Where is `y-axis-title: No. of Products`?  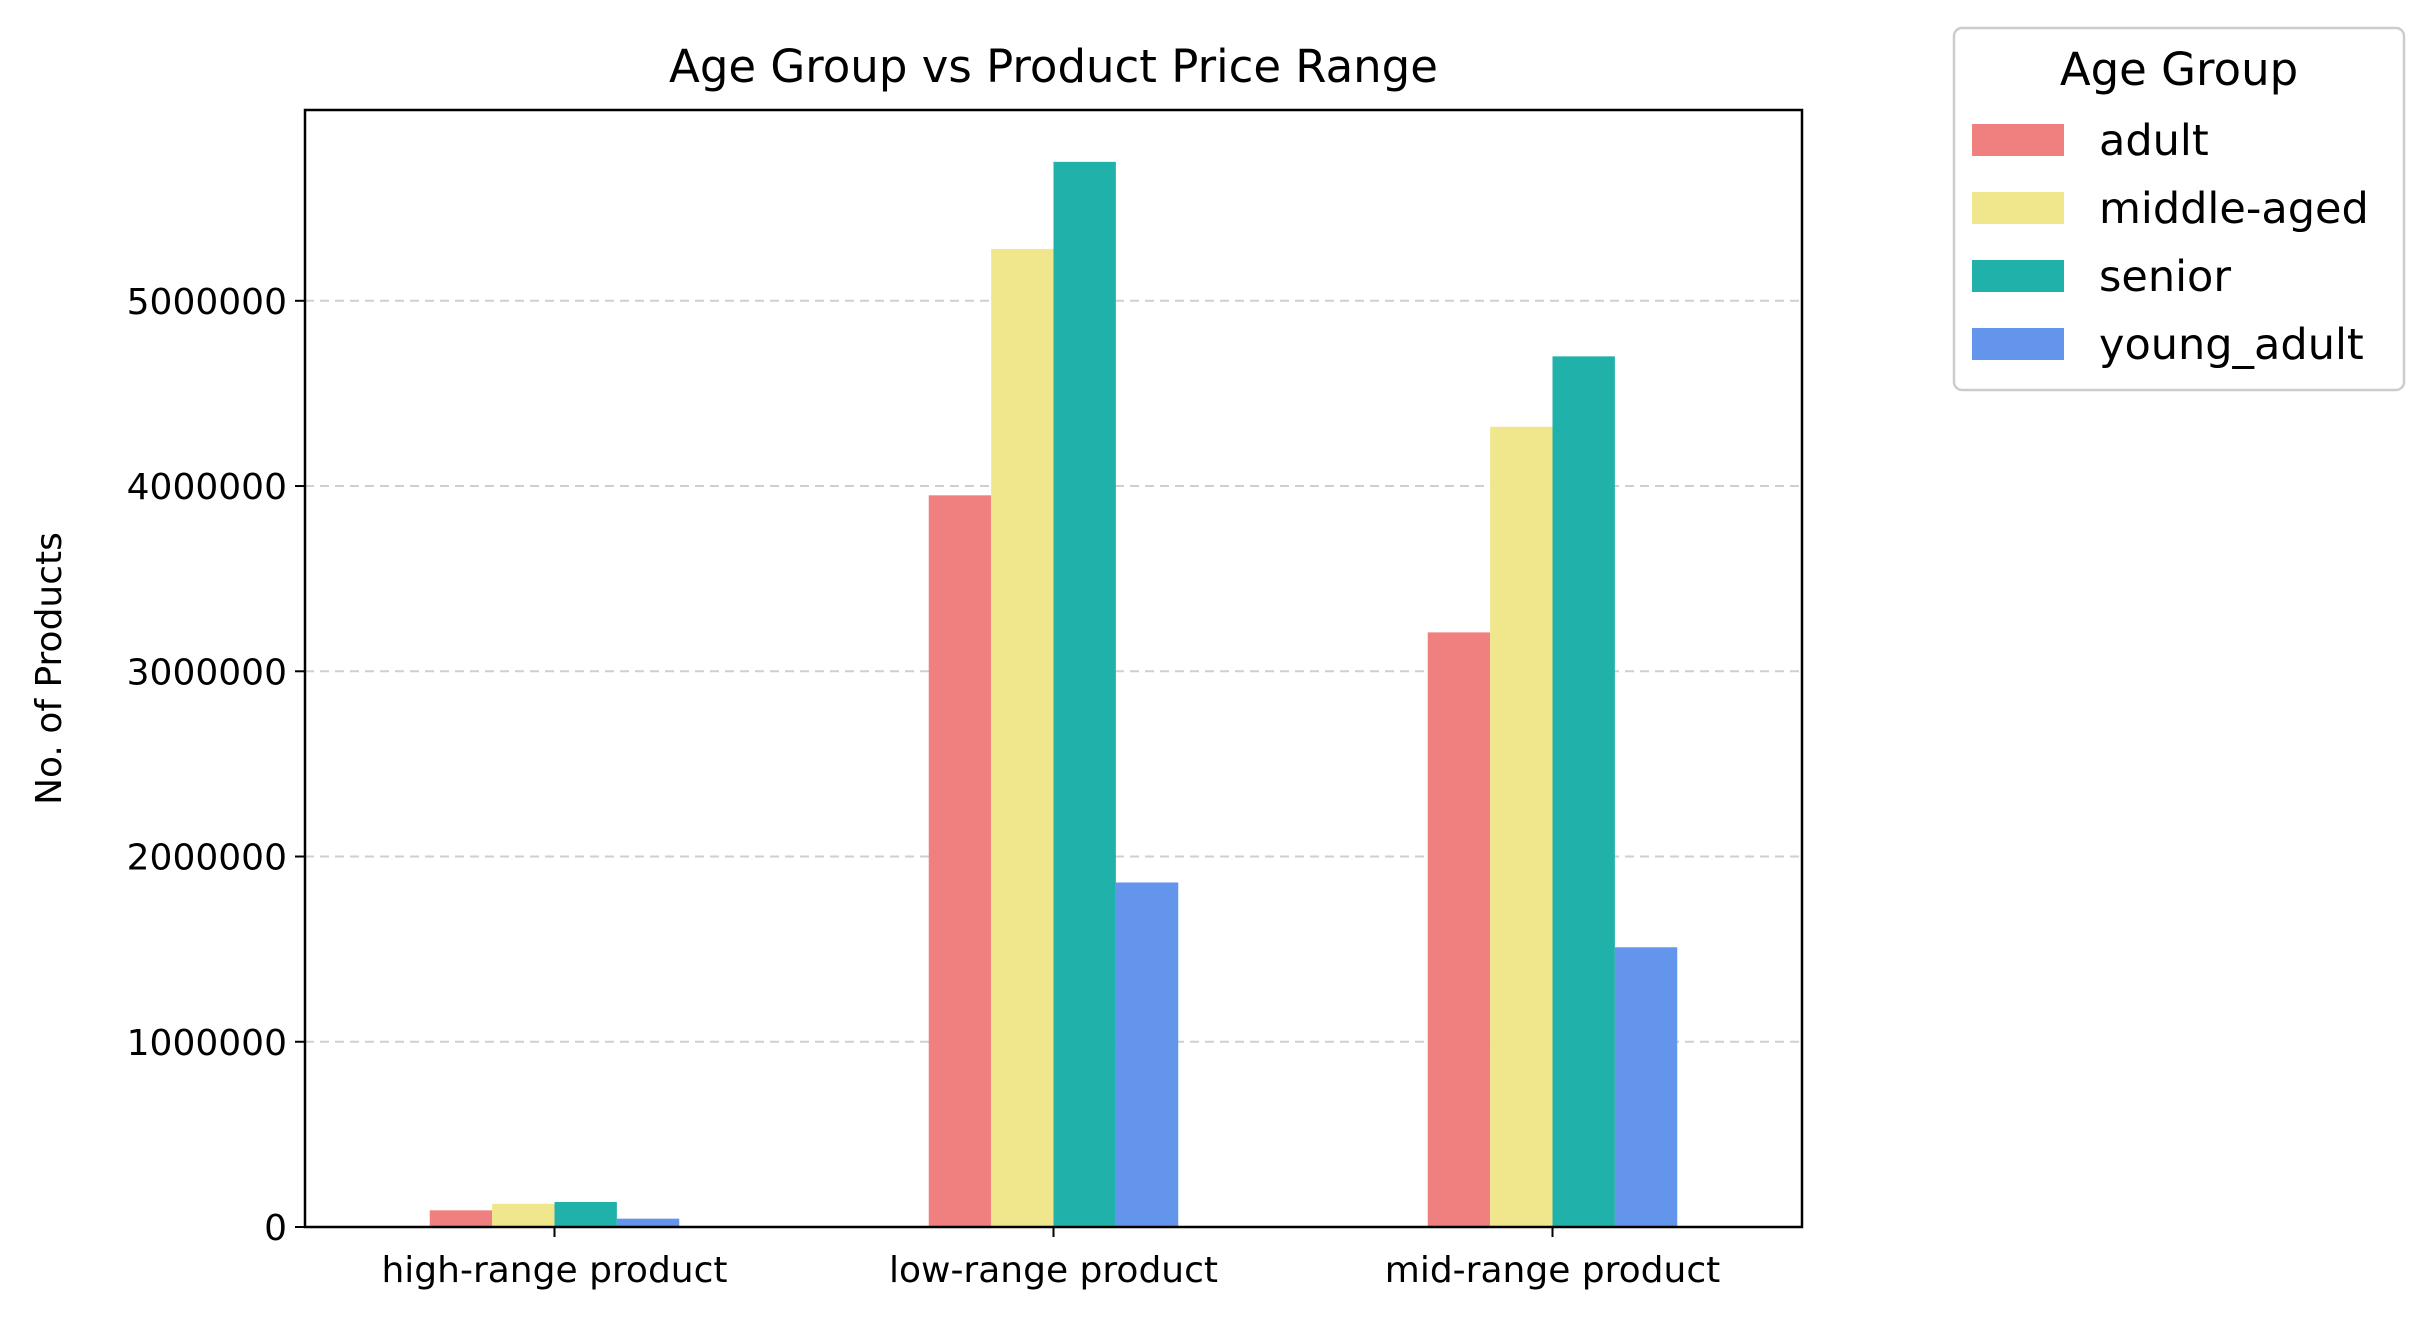
y-axis-title: No. of Products is located at coordinates (49, 668).